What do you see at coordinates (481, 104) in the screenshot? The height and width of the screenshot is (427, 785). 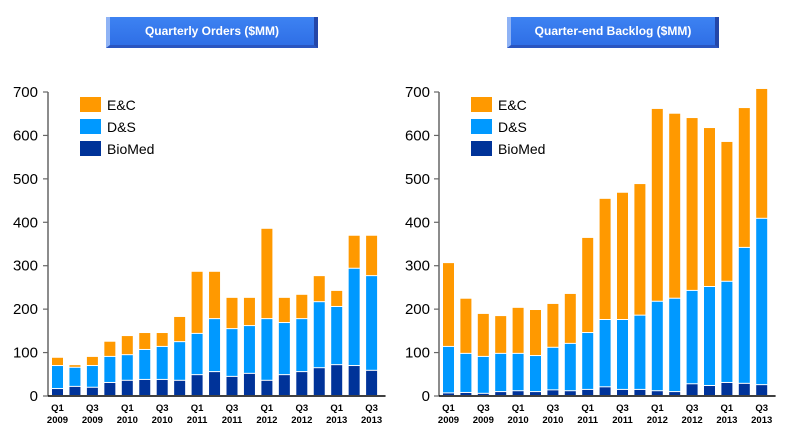 I see `legend-swatch-ec` at bounding box center [481, 104].